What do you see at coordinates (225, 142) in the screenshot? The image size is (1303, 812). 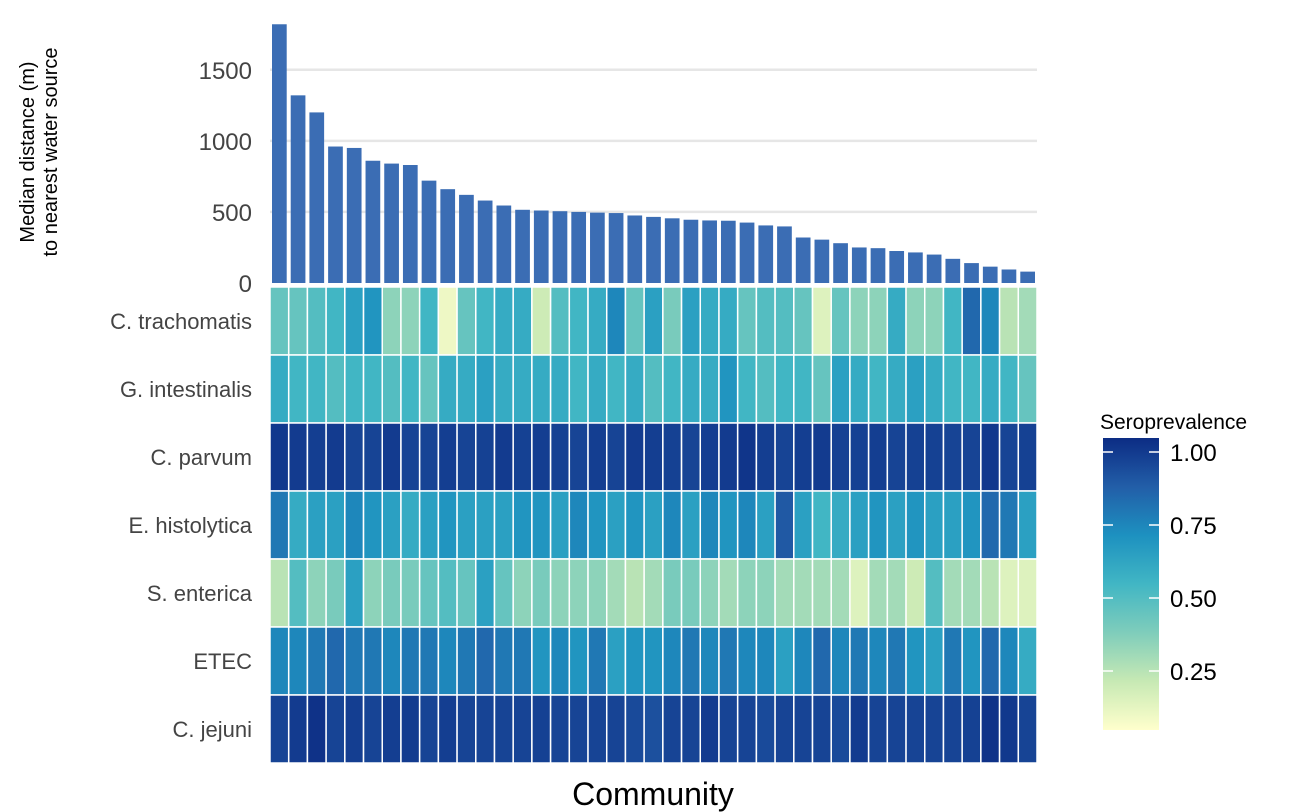 I see `y-tick-label: 1000` at bounding box center [225, 142].